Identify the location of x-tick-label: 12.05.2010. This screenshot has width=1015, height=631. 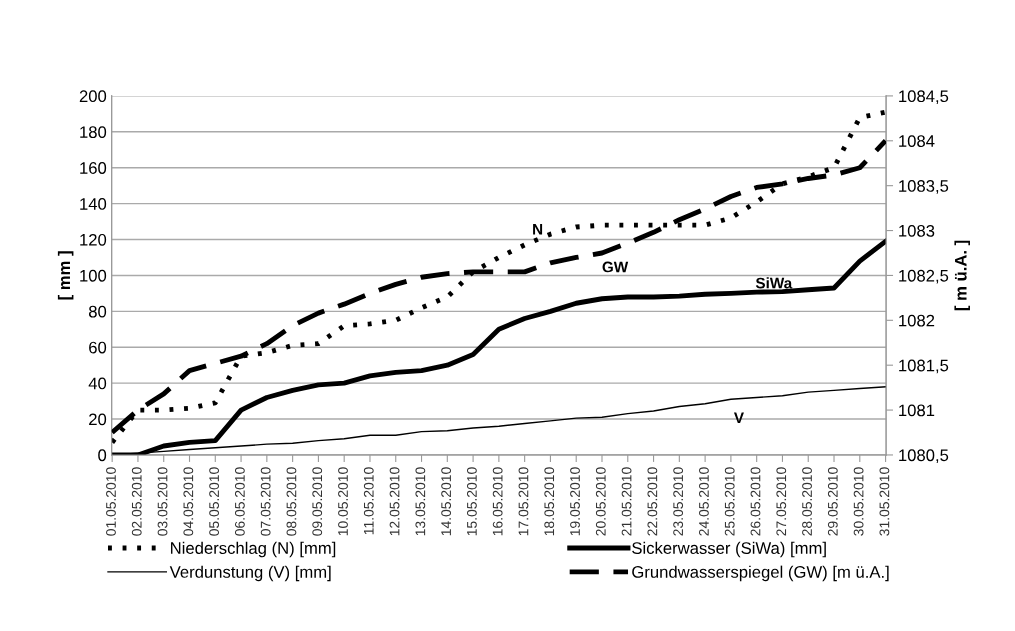
(394, 501).